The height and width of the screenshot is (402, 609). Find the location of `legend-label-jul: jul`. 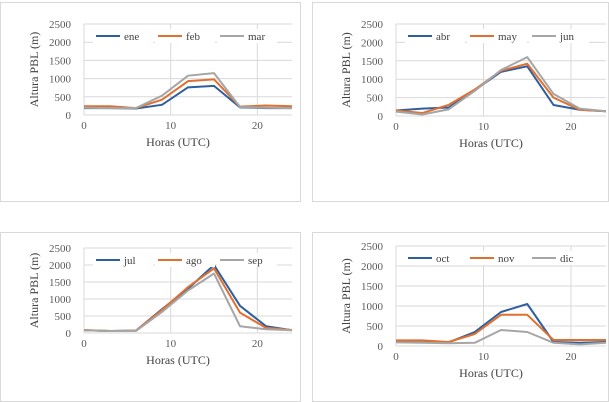

legend-label-jul: jul is located at coordinates (129, 261).